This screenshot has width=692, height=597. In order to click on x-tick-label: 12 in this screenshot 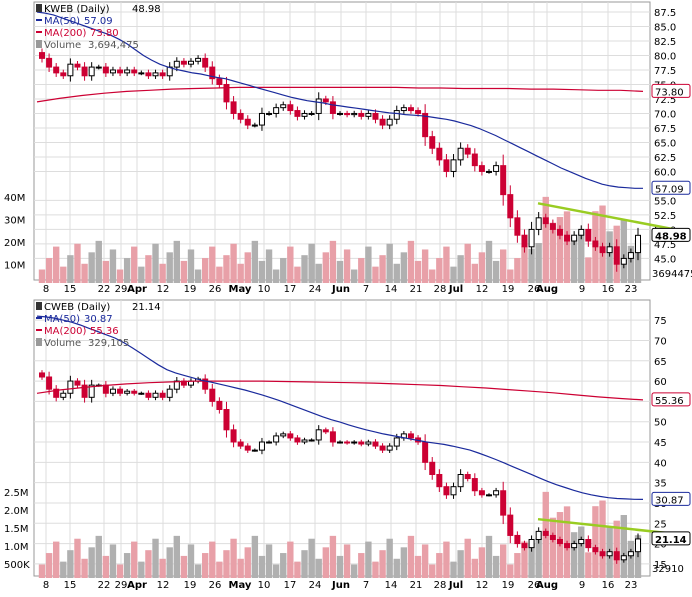, I will do `click(163, 585)`.